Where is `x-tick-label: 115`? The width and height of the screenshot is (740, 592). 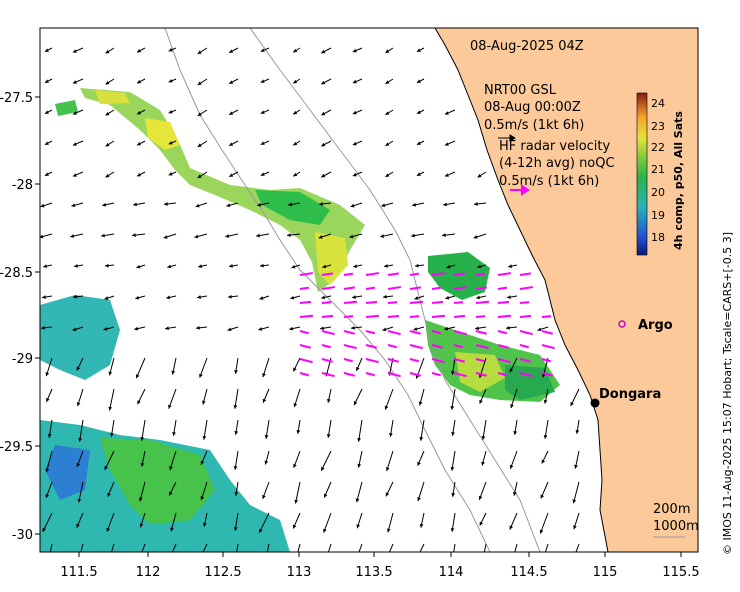
x-tick-label: 115 is located at coordinates (605, 572).